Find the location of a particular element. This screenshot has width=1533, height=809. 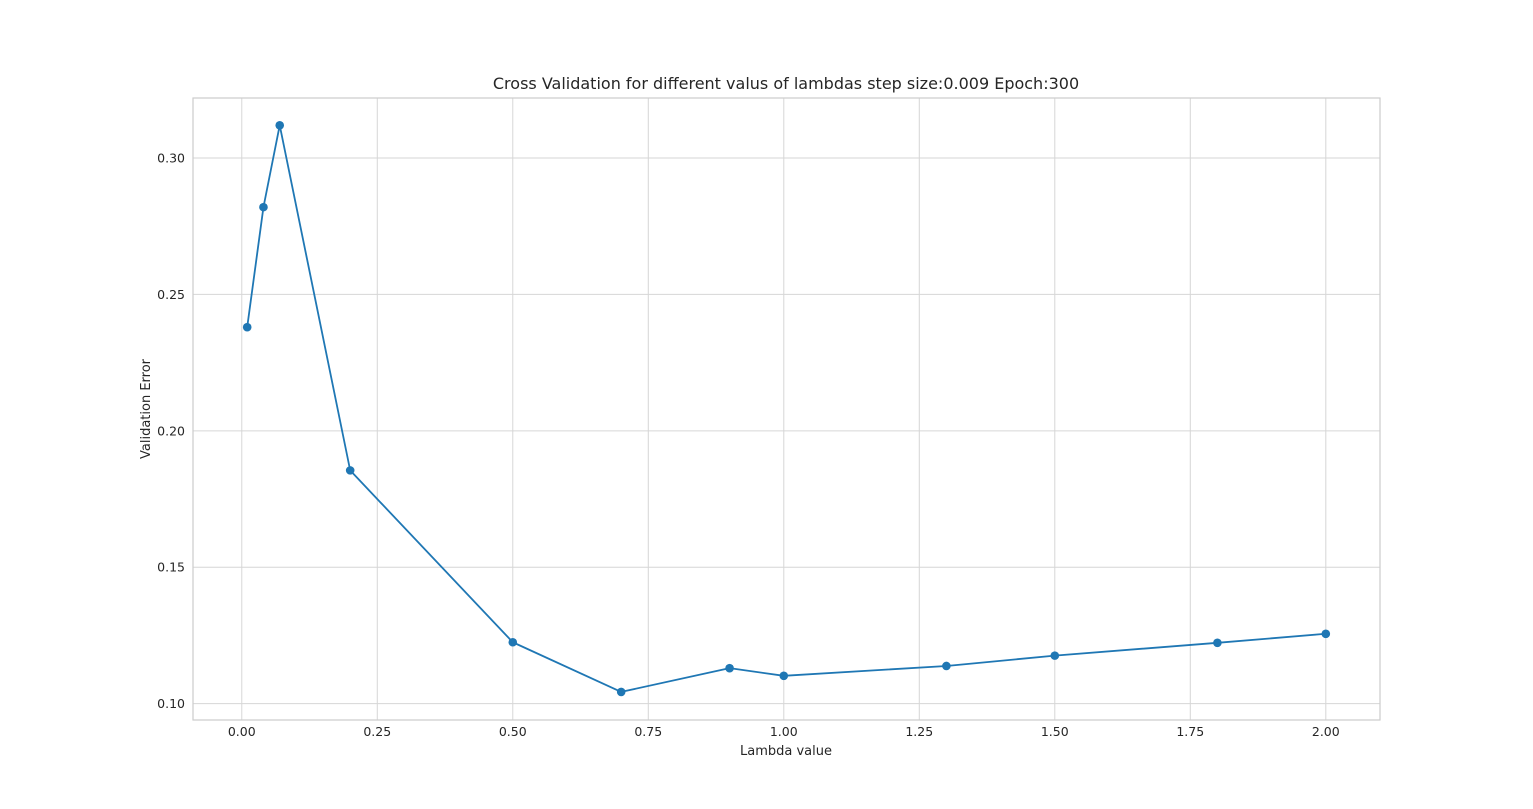

y-axis-label: Validation Error is located at coordinates (146, 408).